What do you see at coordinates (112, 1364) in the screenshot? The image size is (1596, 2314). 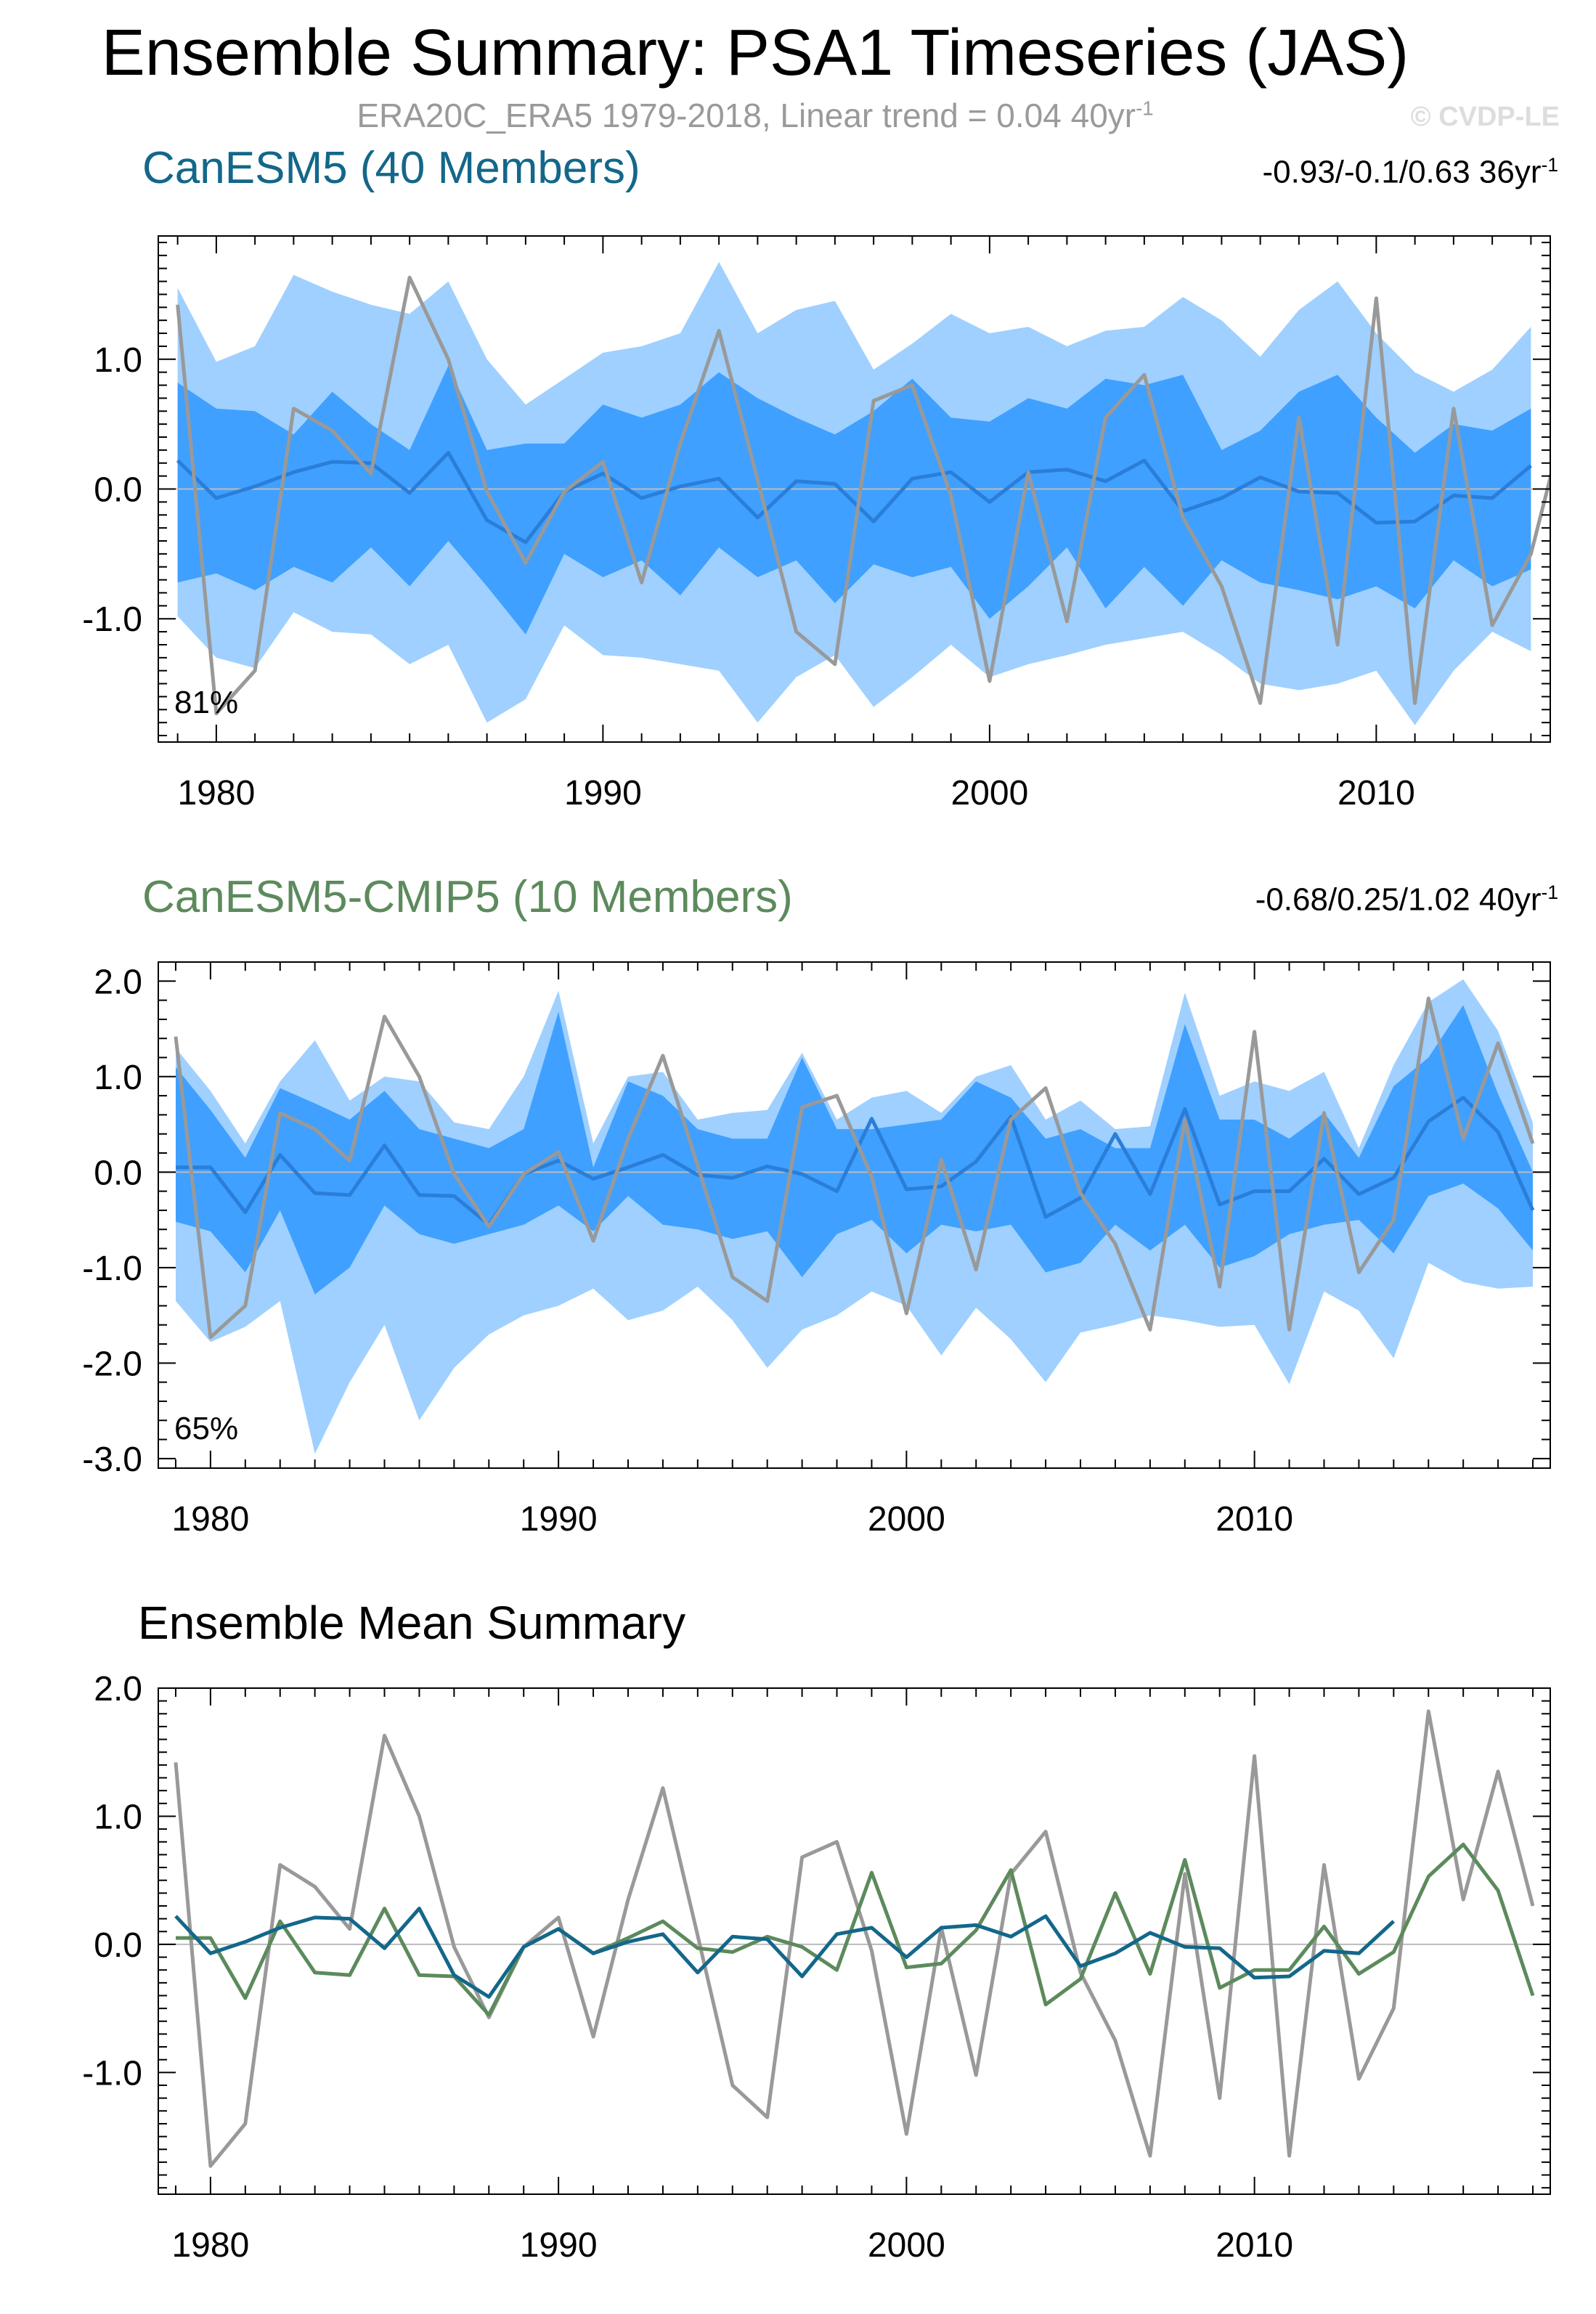 I see `y-tick-label: -2.0` at bounding box center [112, 1364].